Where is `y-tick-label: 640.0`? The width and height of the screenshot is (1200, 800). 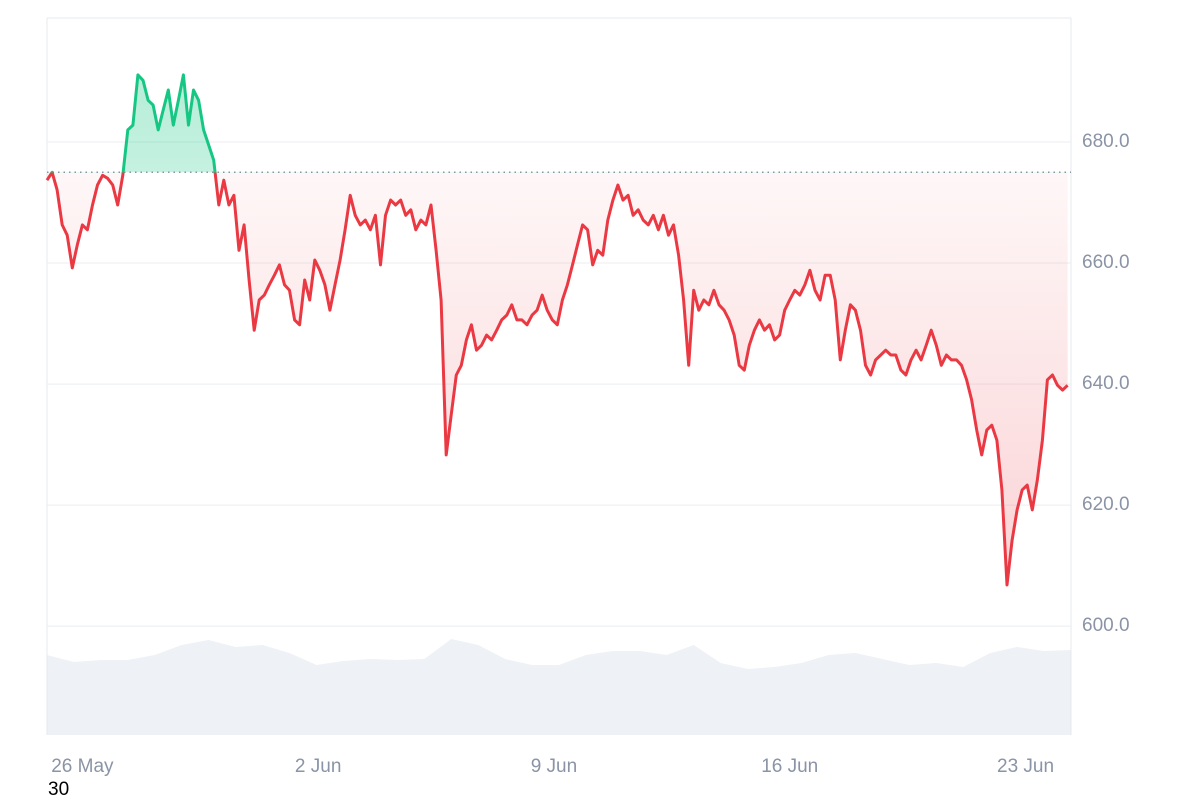 y-tick-label: 640.0 is located at coordinates (1106, 383).